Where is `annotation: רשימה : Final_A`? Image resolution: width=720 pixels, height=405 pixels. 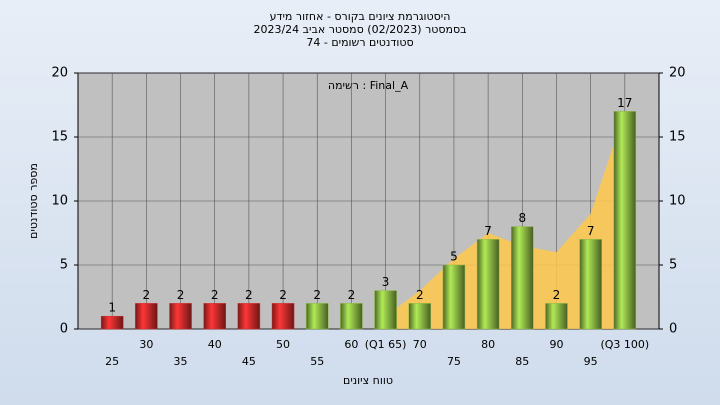
annotation: רשימה : Final_A is located at coordinates (368, 85).